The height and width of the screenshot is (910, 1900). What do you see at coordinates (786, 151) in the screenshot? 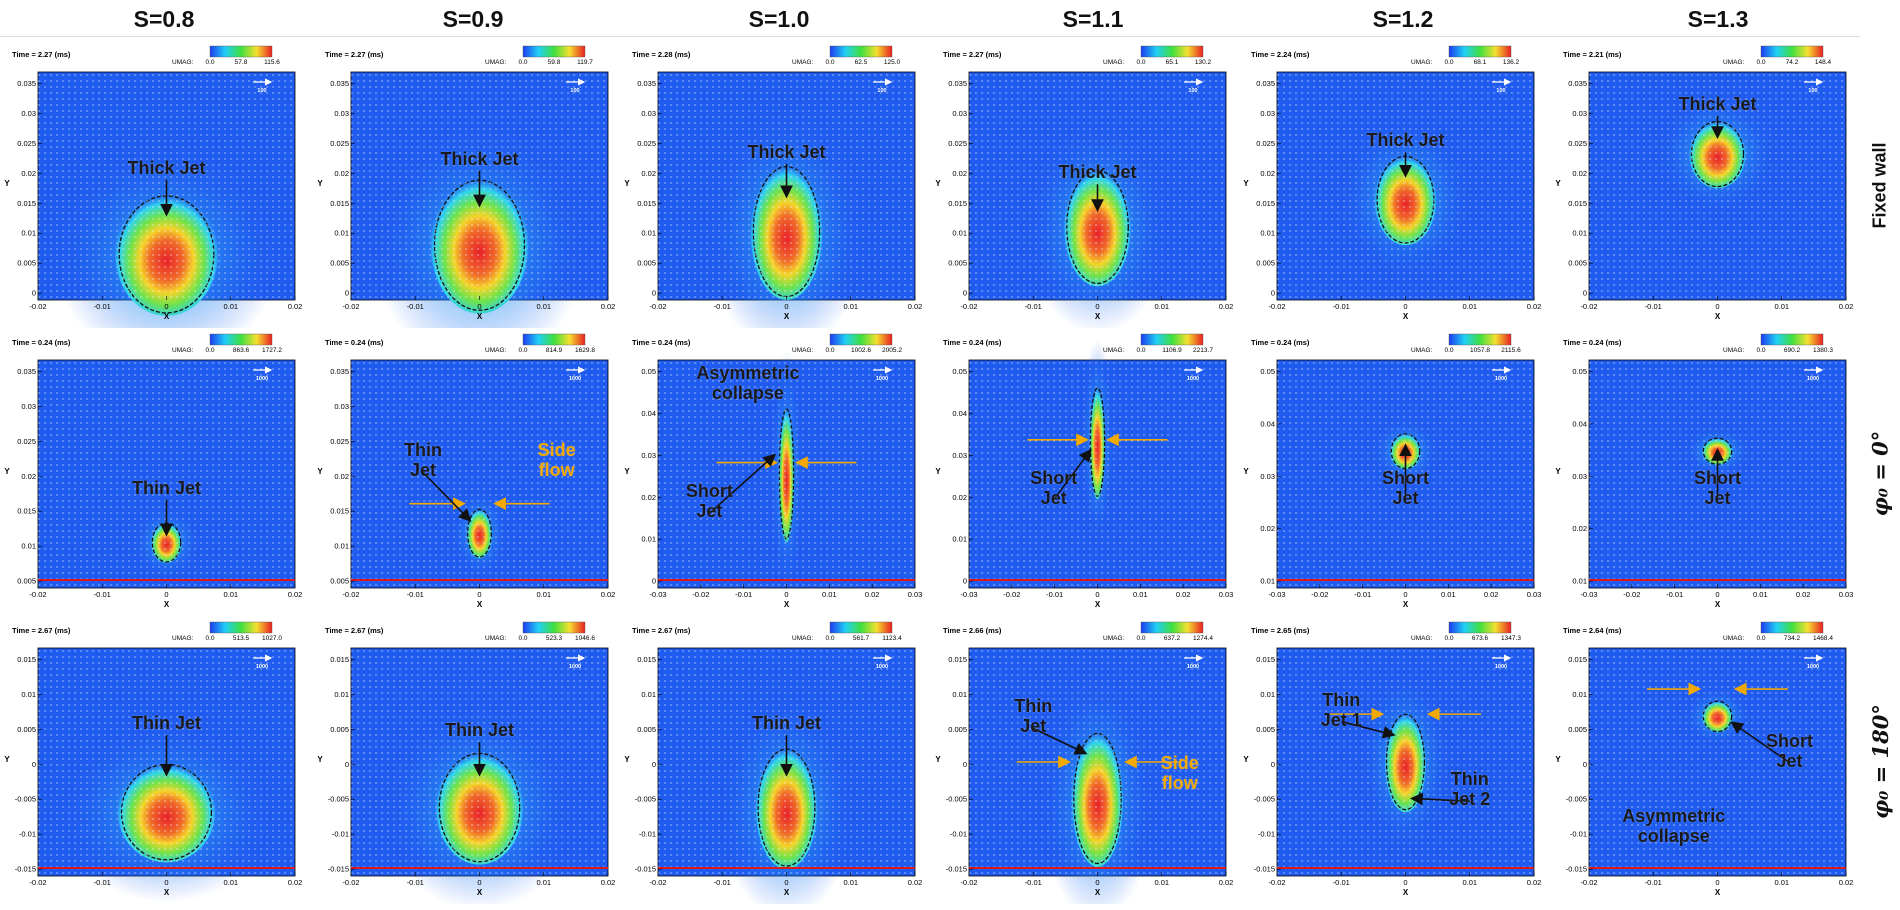
I see `annotation: Thick Jet` at bounding box center [786, 151].